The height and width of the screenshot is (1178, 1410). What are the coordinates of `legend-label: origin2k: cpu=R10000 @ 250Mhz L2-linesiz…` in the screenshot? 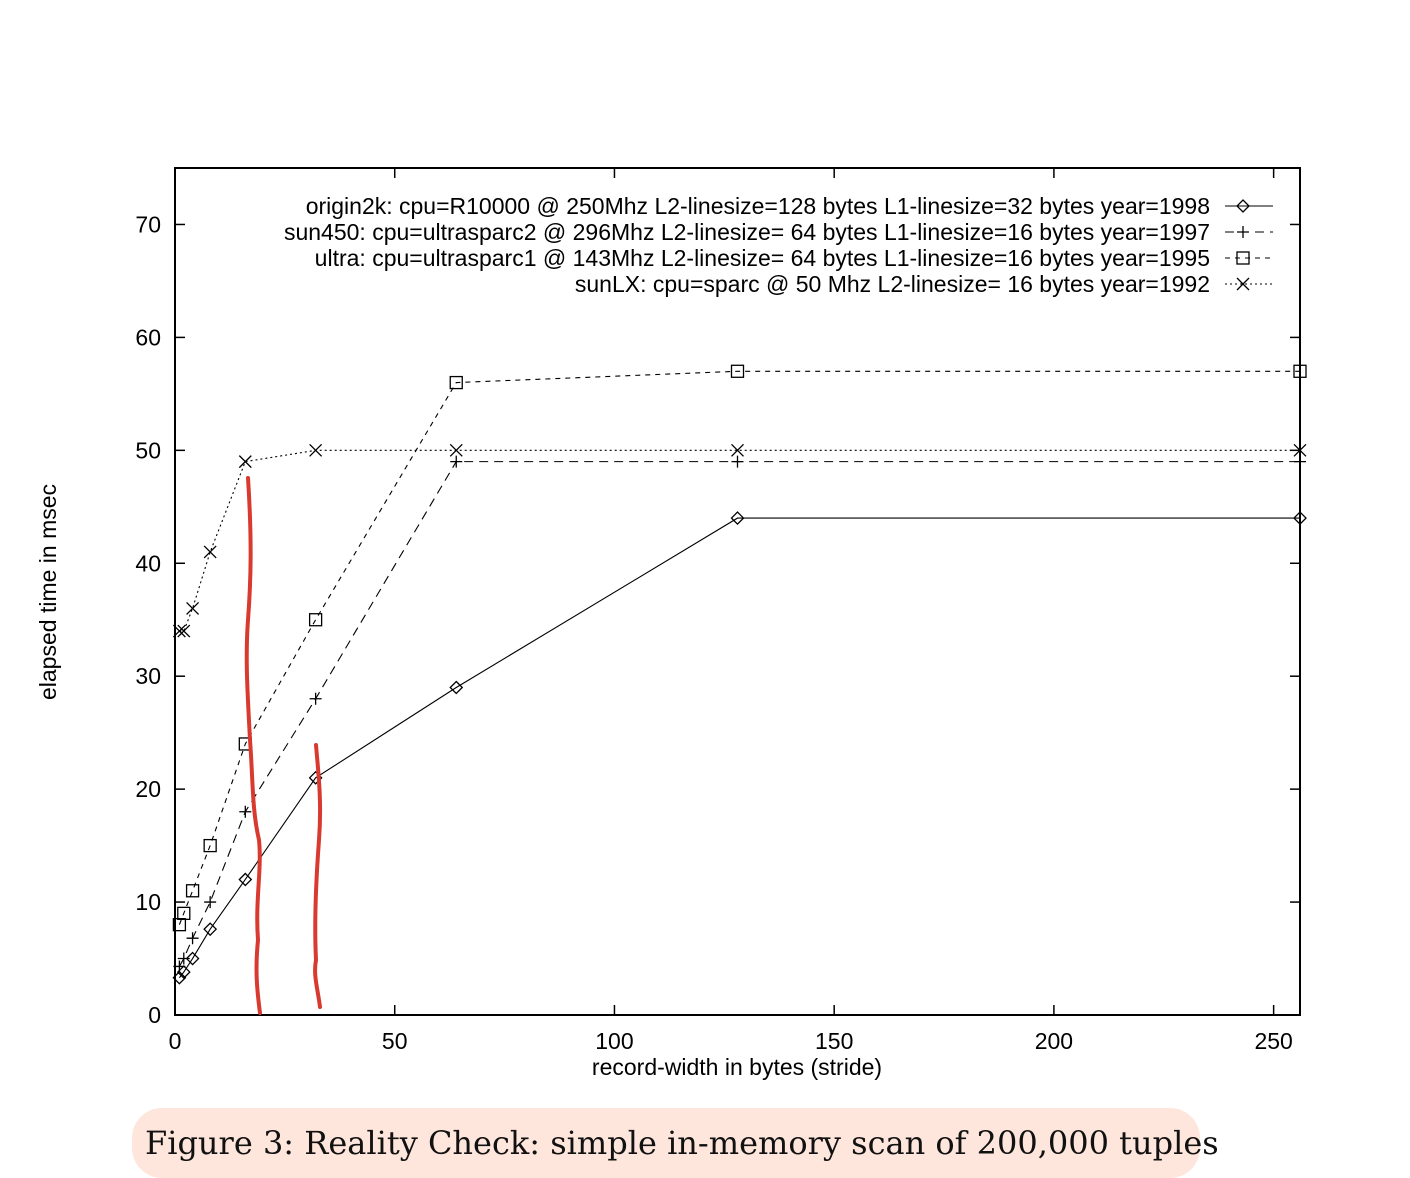 It's located at (758, 206).